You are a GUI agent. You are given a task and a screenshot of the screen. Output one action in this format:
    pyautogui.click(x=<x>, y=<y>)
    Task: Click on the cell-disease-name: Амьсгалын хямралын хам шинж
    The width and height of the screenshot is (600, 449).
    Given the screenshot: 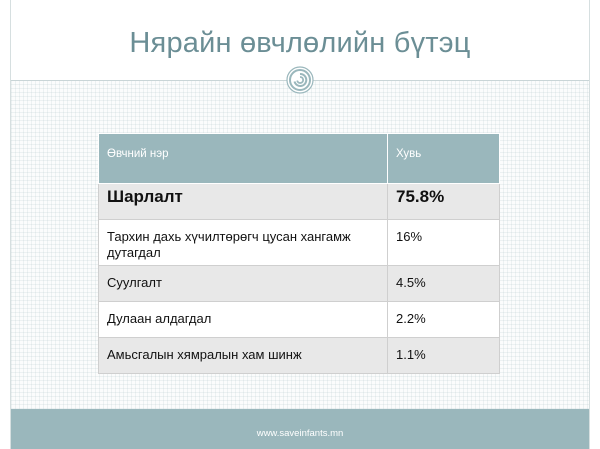 What is the action you would take?
    pyautogui.click(x=243, y=355)
    